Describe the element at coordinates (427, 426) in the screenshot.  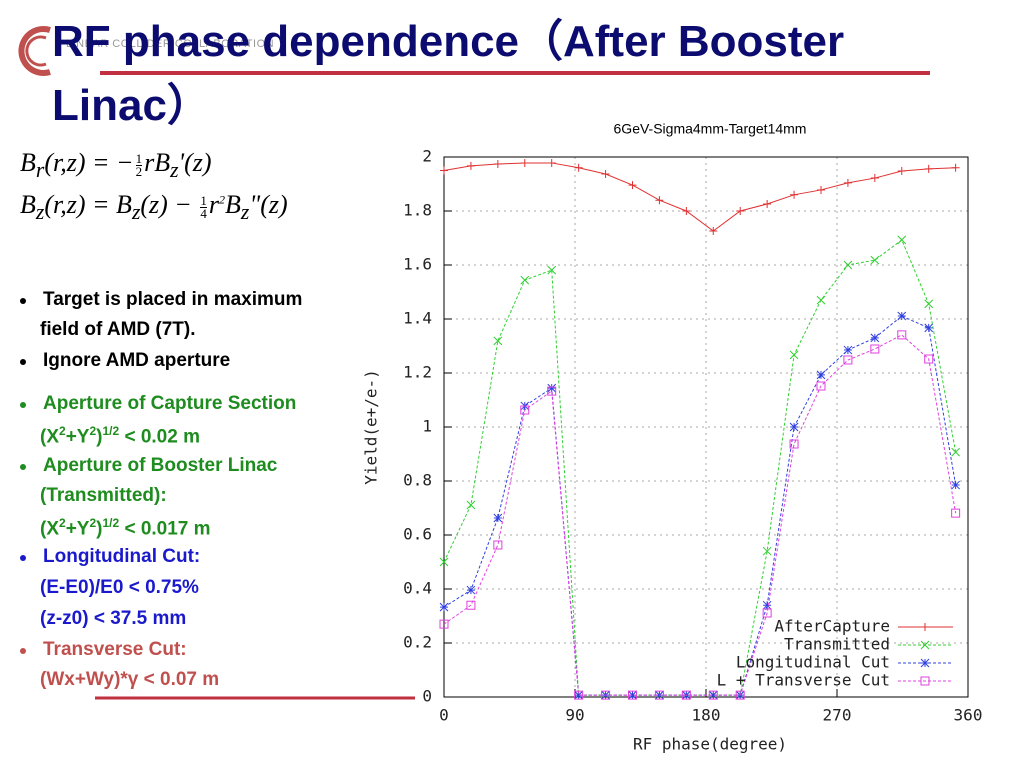
I see `y-tick-label: 1` at that location.